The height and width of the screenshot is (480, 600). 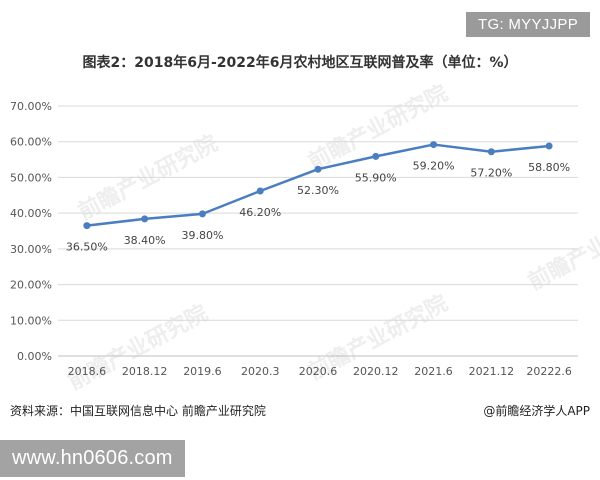 I want to click on brand-credit: @前瞻经济学人APP, so click(x=536, y=411).